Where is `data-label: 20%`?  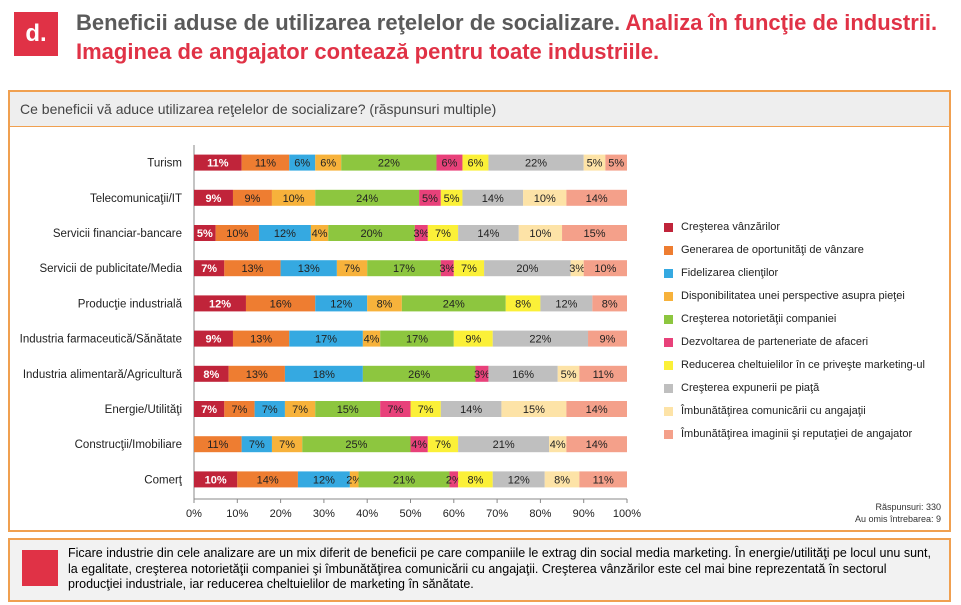 data-label: 20% is located at coordinates (527, 269).